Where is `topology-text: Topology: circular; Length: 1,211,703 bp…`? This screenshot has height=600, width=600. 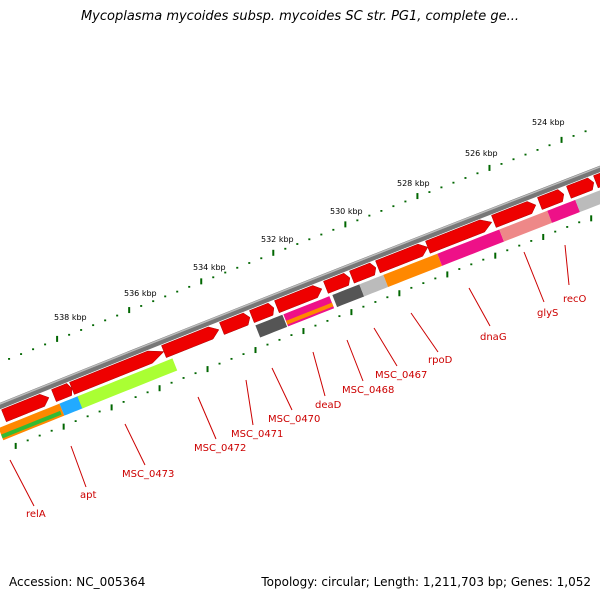
topology-text: Topology: circular; Length: 1,211,703 bp… is located at coordinates (426, 582).